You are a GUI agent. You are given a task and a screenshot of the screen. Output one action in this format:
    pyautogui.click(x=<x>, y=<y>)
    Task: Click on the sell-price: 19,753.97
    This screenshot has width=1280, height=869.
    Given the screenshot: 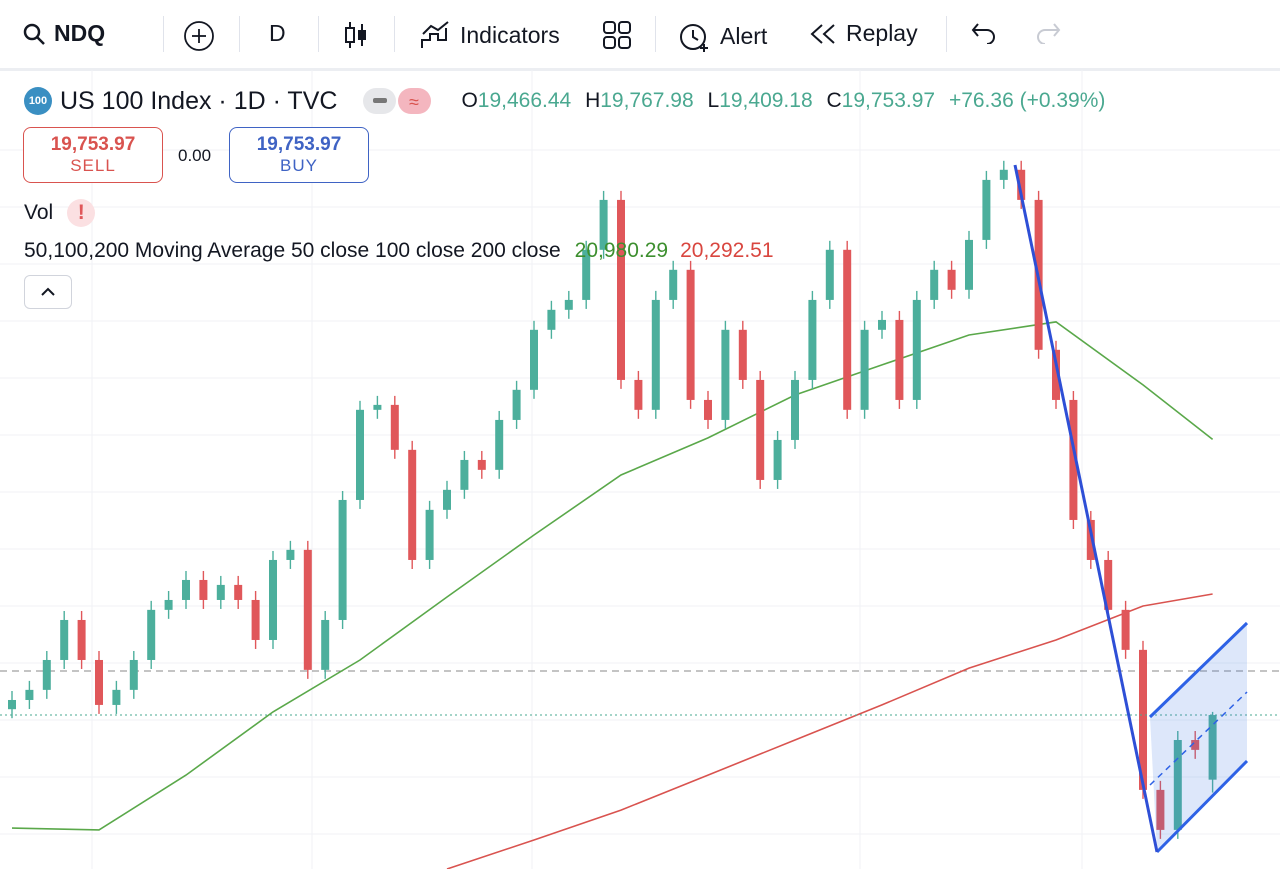 What is the action you would take?
    pyautogui.click(x=93, y=144)
    